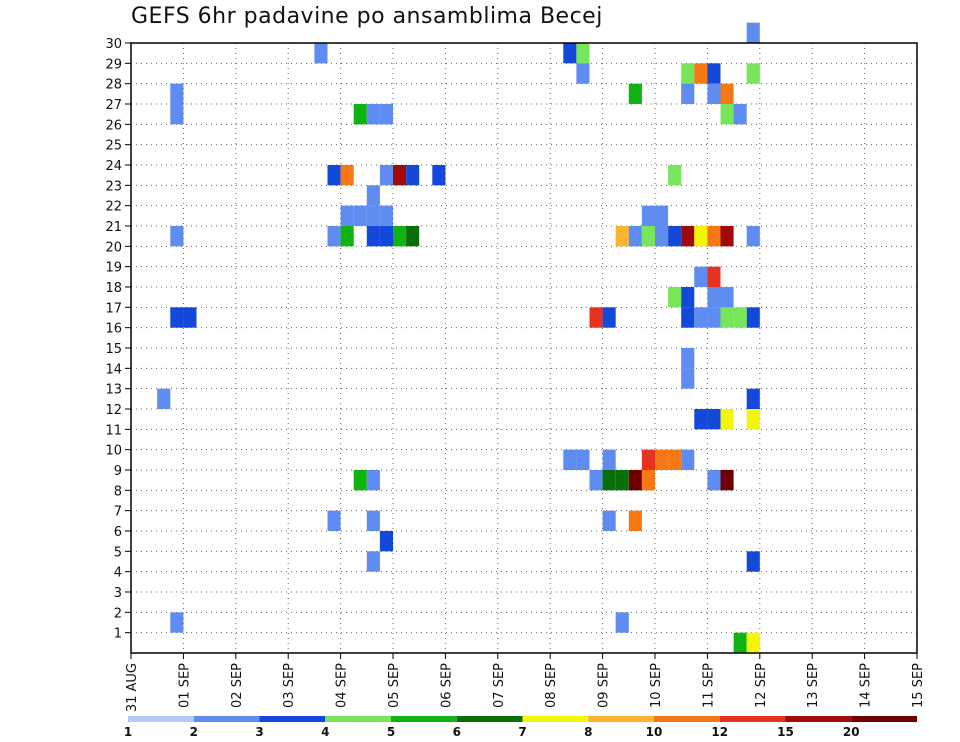  What do you see at coordinates (457, 732) in the screenshot?
I see `colorbar-label: 6` at bounding box center [457, 732].